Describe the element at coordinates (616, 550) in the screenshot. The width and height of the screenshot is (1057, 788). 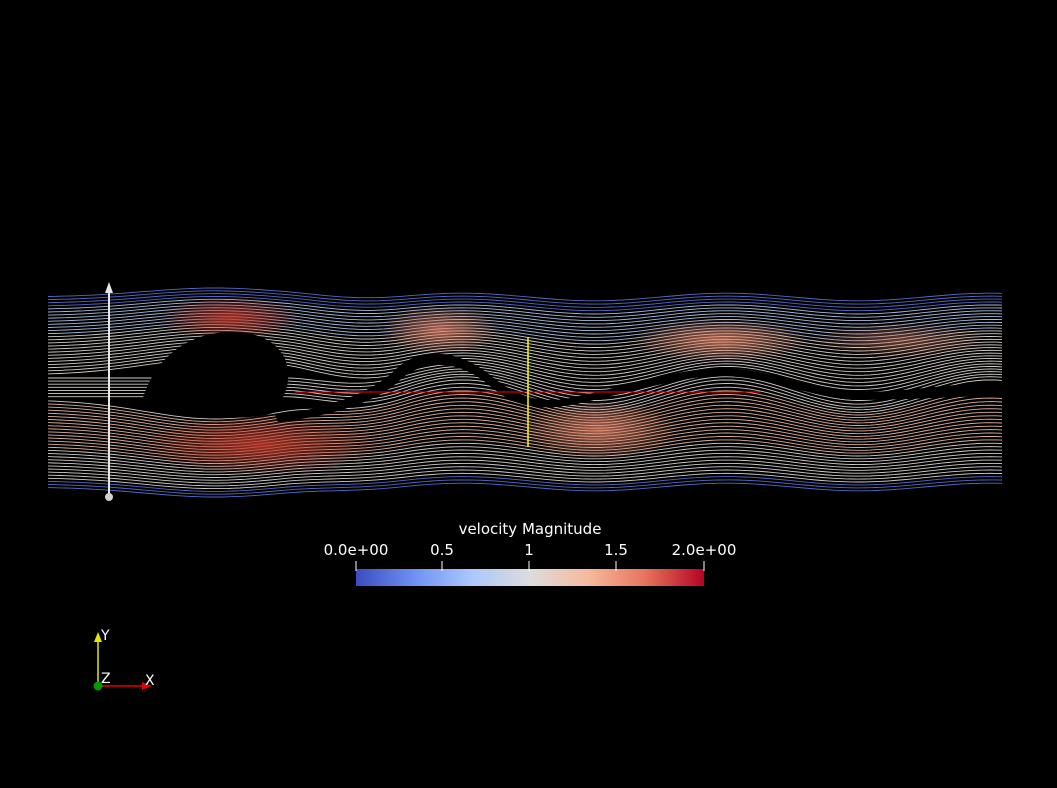
I see `scalar-bar-tick-label: 1.5` at that location.